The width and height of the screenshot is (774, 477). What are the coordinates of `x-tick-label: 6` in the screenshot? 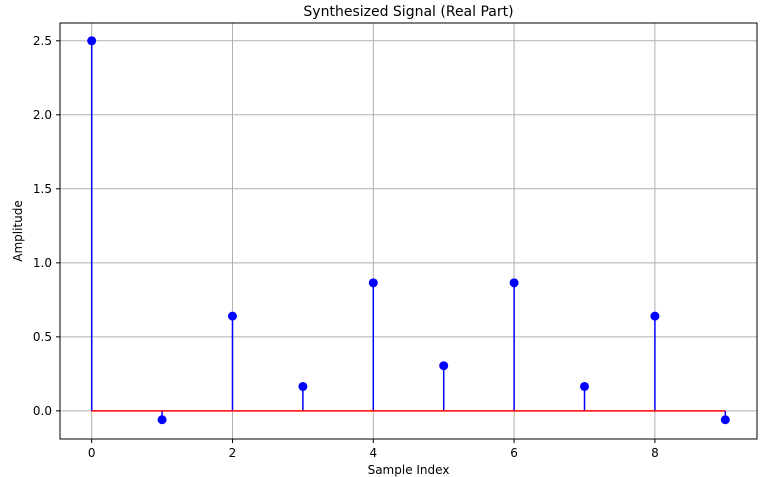 It's located at (514, 453).